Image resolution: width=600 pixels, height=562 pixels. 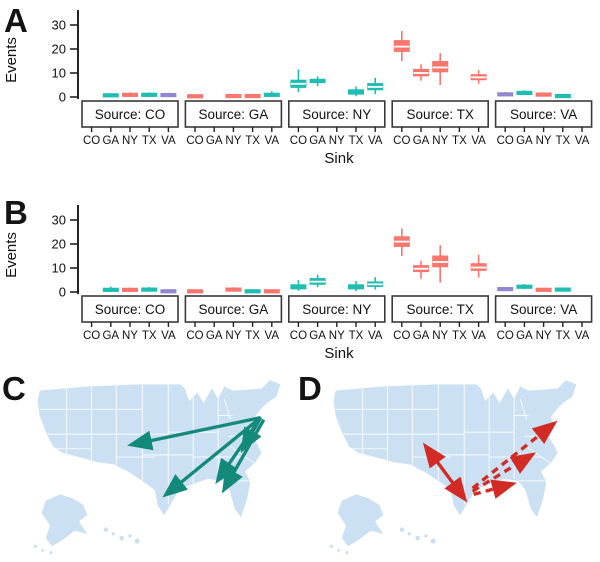 What do you see at coordinates (310, 388) in the screenshot?
I see `panel-label-d: D` at bounding box center [310, 388].